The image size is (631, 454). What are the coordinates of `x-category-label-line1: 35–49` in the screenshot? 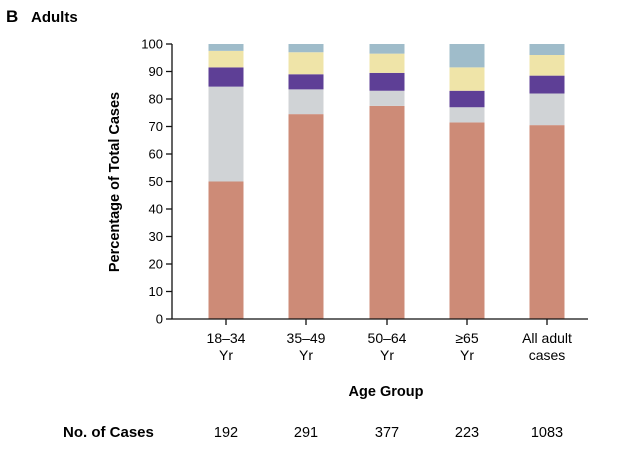 It's located at (306, 338).